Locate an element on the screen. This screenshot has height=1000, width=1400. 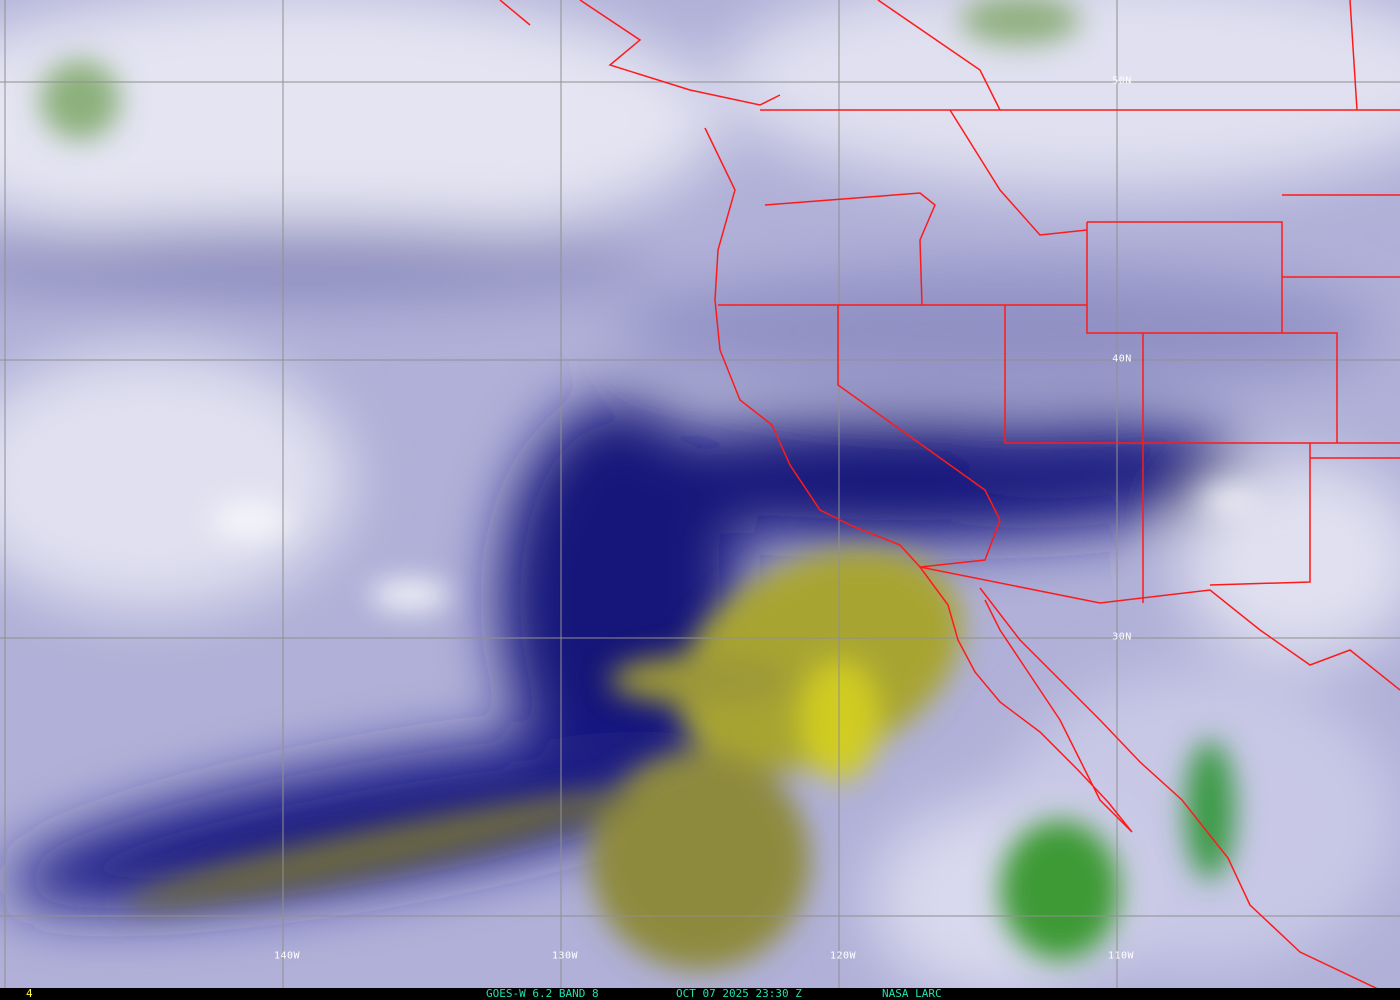
longitude-label-140w: 140W is located at coordinates (287, 956).